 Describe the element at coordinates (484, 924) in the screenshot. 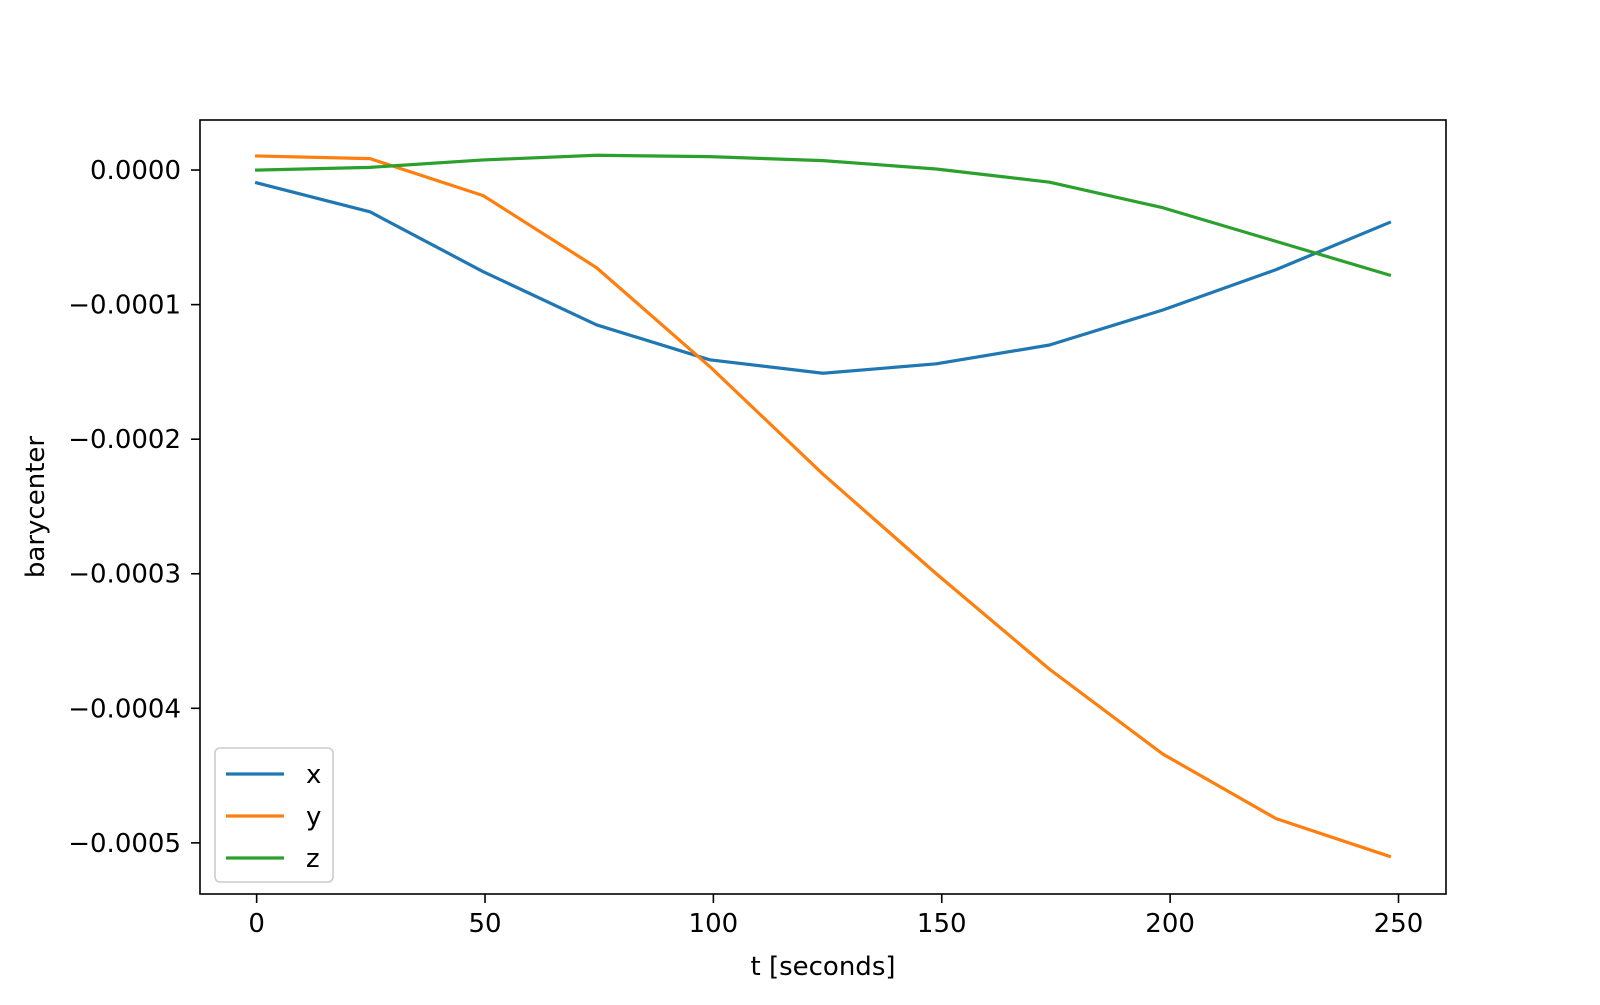

I see `x-tick-label: 50` at that location.